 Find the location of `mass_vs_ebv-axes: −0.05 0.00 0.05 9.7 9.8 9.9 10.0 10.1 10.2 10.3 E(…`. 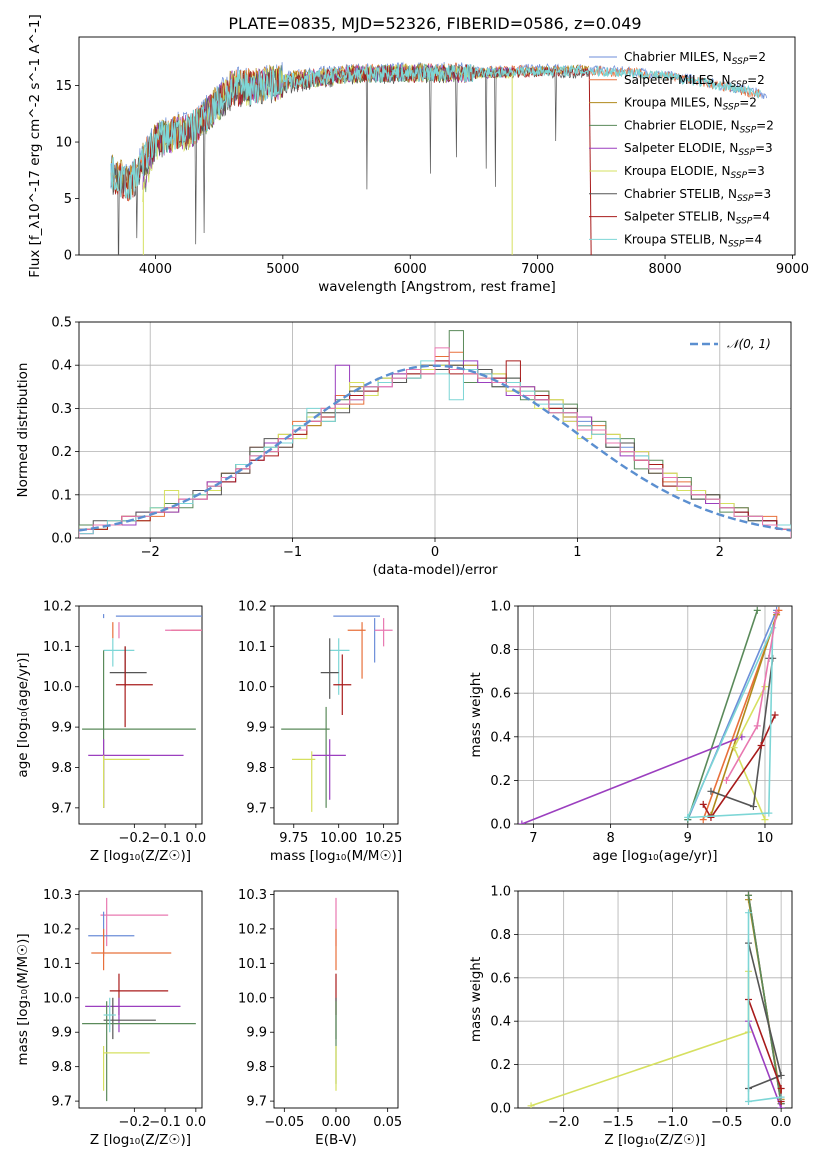

mass_vs_ebv-axes: −0.05 0.00 0.05 9.7 9.8 9.9 10.0 10.1 10.2 10.3 E(… is located at coordinates (320, 1018).